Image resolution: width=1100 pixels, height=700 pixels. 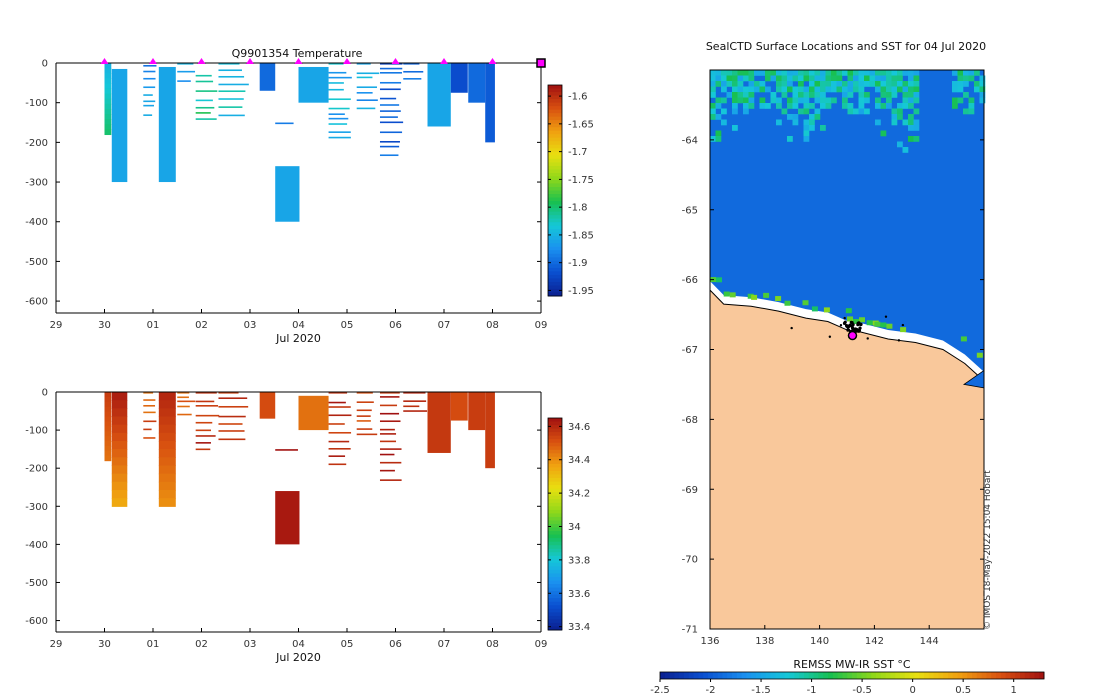 I want to click on map-coastal-pixel, so click(x=787, y=303).